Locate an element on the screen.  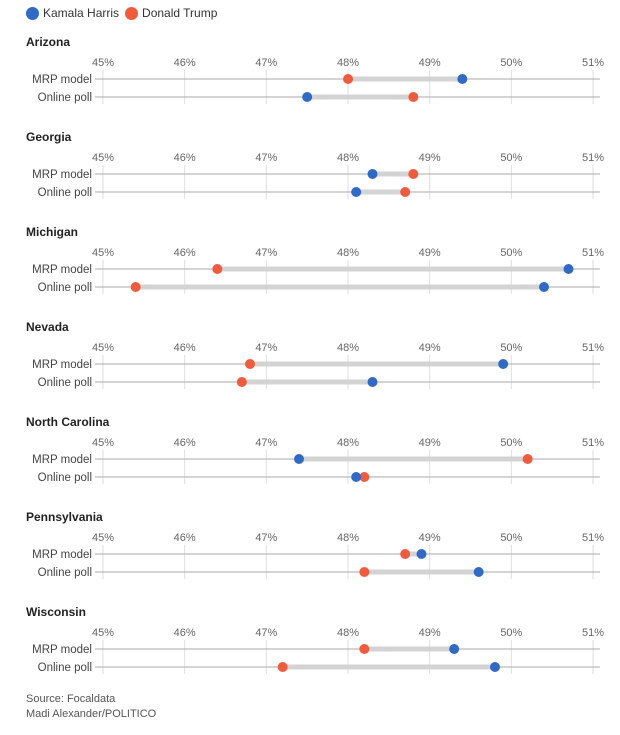
legend-swatch-trump is located at coordinates (132, 13).